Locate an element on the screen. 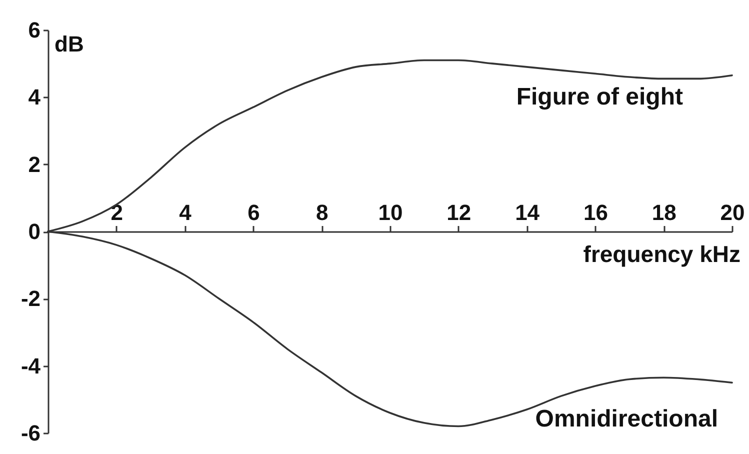 The height and width of the screenshot is (454, 749). y-tick-label: 0 is located at coordinates (34, 231).